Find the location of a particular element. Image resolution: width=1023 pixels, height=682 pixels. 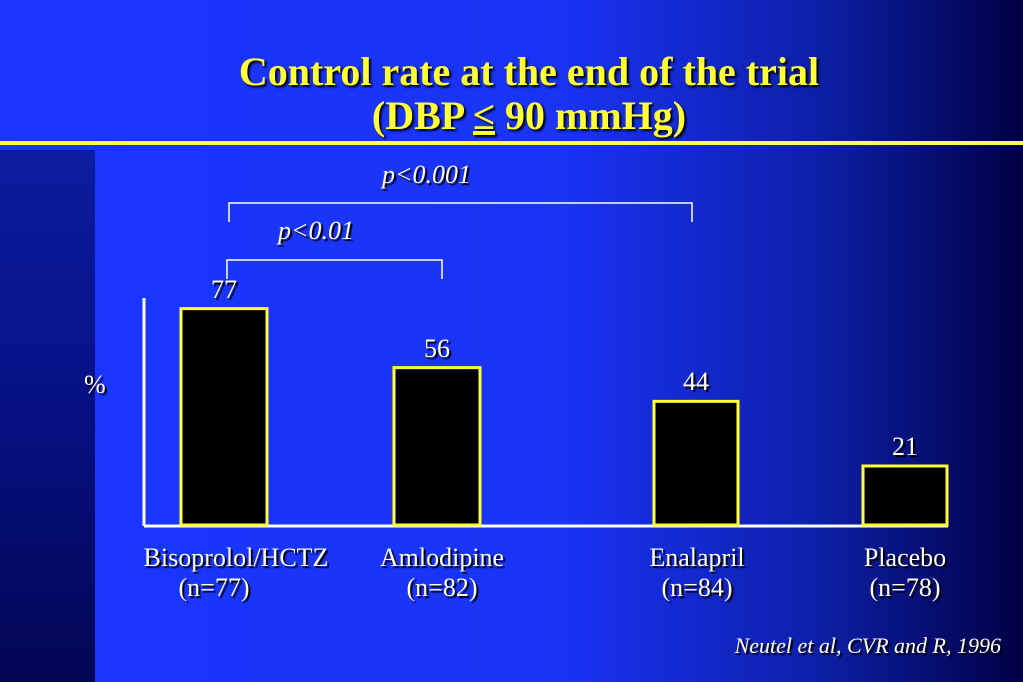

bar-bisoprolol-hctz is located at coordinates (224, 417).